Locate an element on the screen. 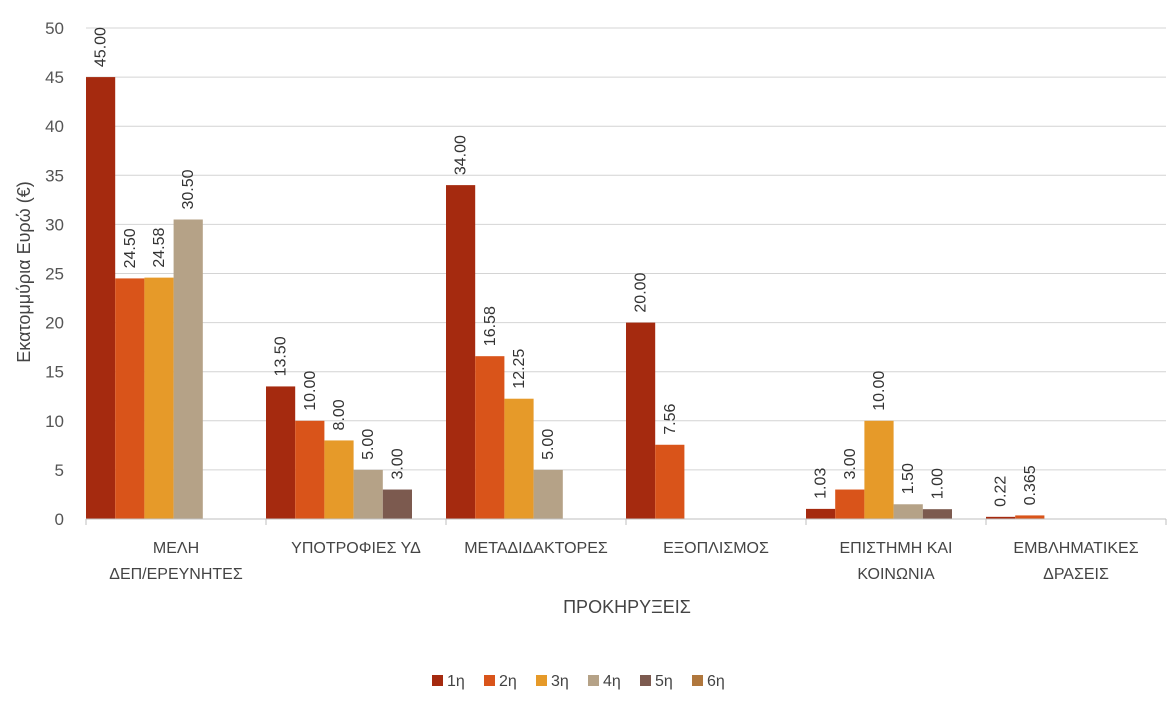 The height and width of the screenshot is (701, 1168). y-axis-title: Εκατομμύρια Ευρώ (€) is located at coordinates (24, 271).